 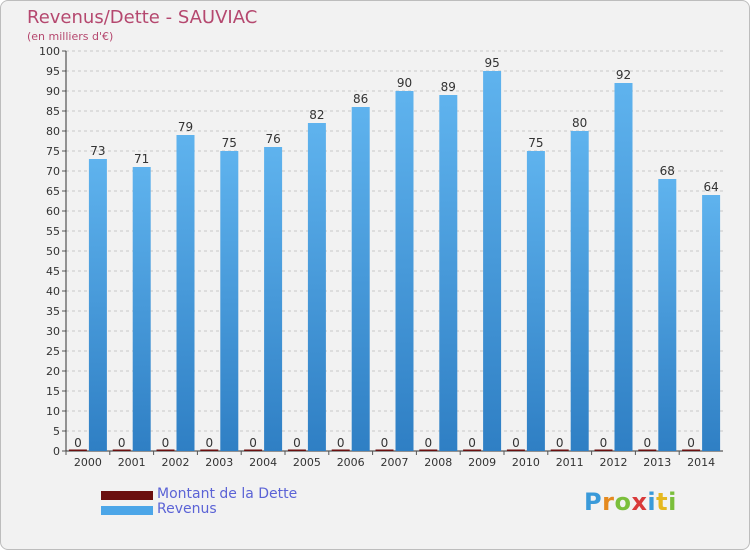 I want to click on legend-swatch-revenus, so click(x=127, y=510).